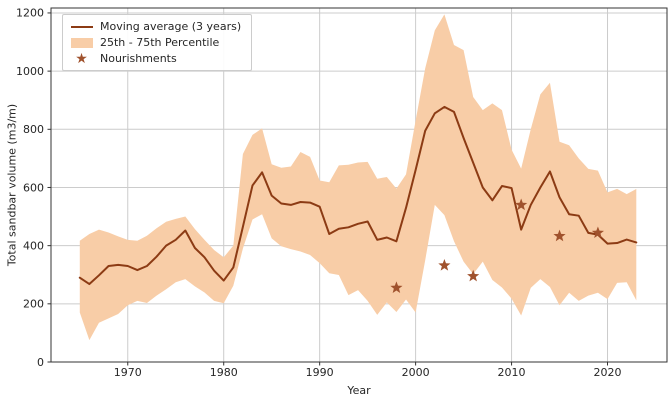 This screenshot has width=670, height=400. I want to click on x-axis-label: Year, so click(359, 390).